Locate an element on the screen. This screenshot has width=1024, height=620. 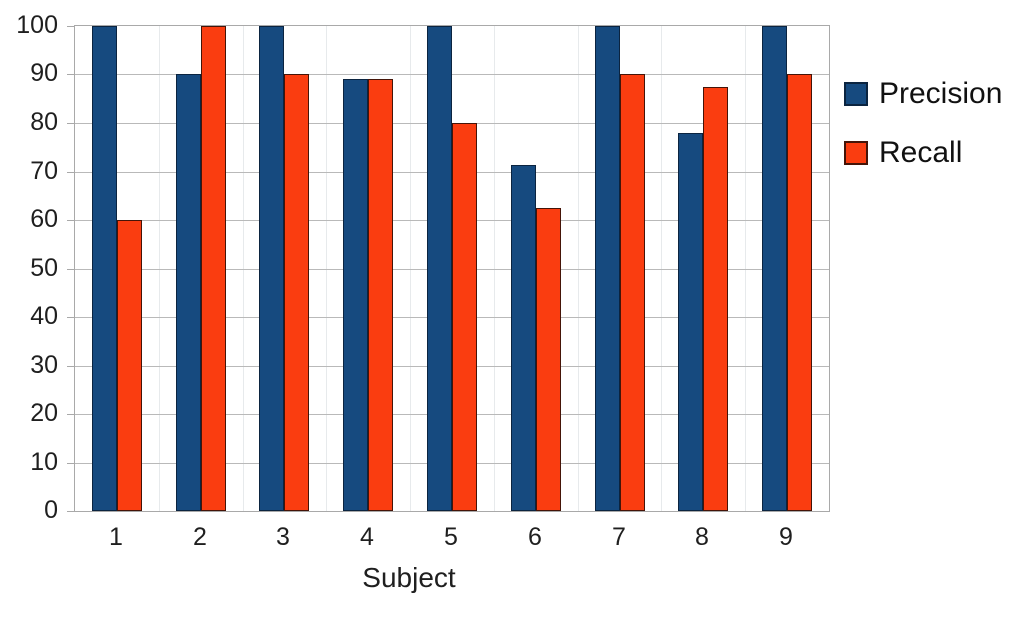
y-tick-label: 60 is located at coordinates (44, 219).